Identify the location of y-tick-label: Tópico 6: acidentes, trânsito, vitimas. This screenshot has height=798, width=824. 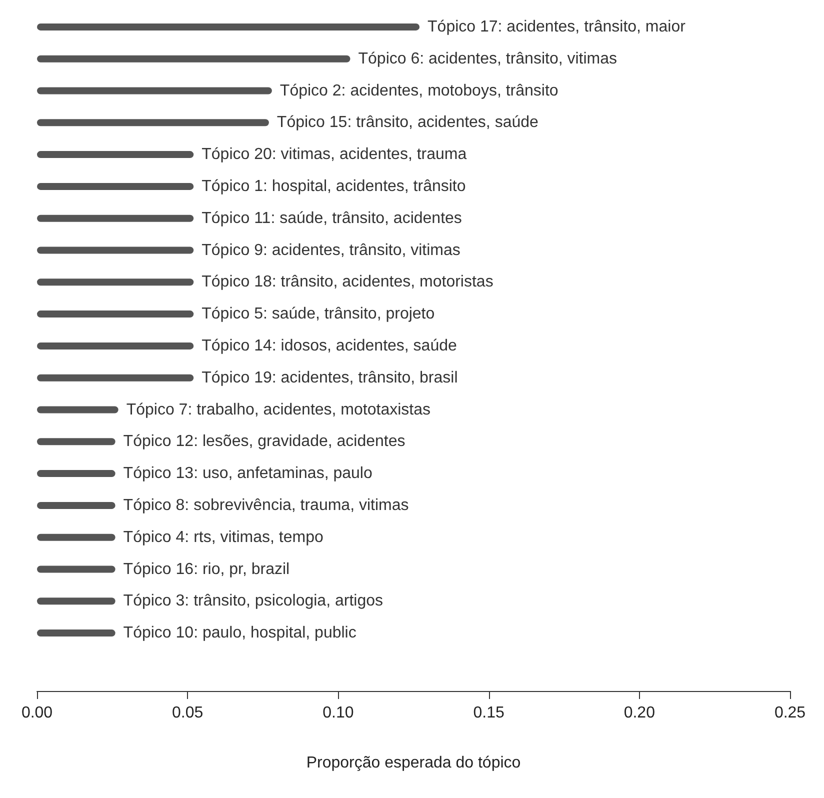
(488, 59).